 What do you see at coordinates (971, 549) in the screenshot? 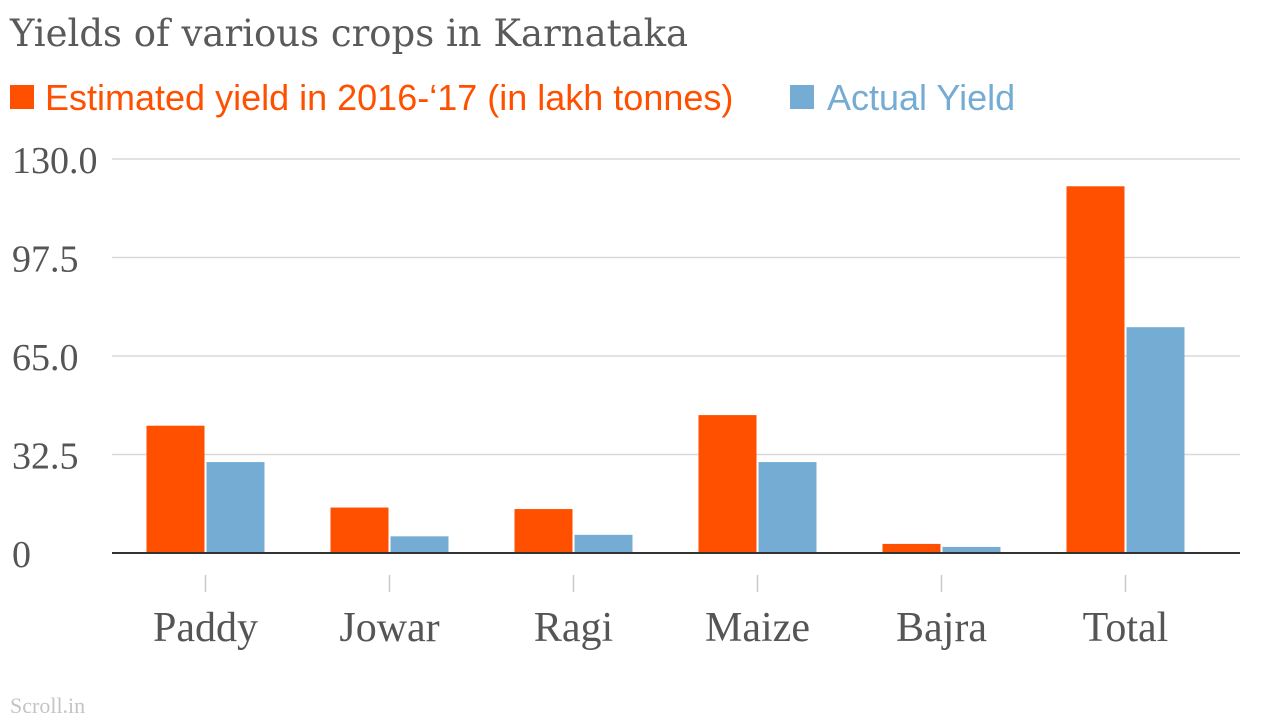
I see `bar-bajra-actual` at bounding box center [971, 549].